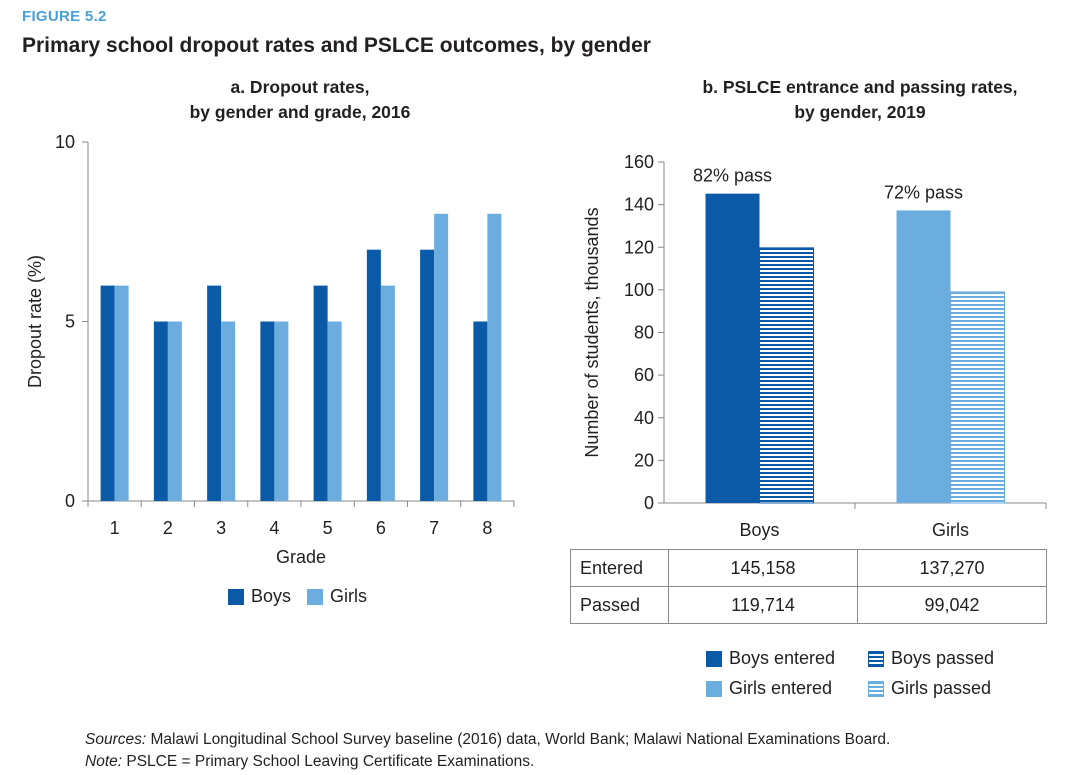  Describe the element at coordinates (381, 528) in the screenshot. I see `x-tick-label: 6` at that location.